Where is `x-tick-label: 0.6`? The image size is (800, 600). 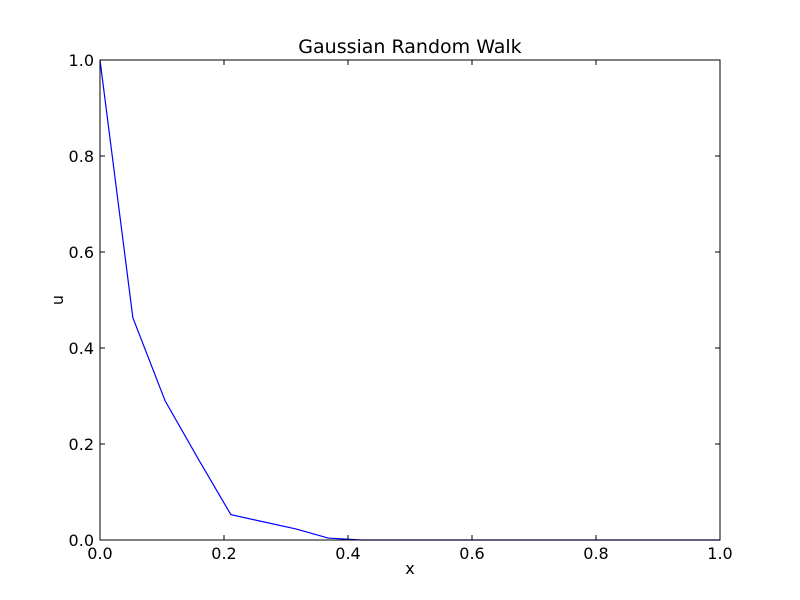 x-tick-label: 0.6 is located at coordinates (471, 553).